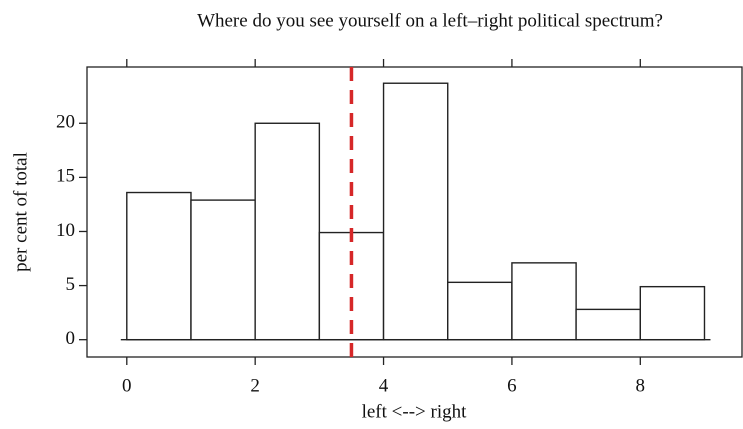  What do you see at coordinates (127, 385) in the screenshot?
I see `x-tick-label: 0` at bounding box center [127, 385].